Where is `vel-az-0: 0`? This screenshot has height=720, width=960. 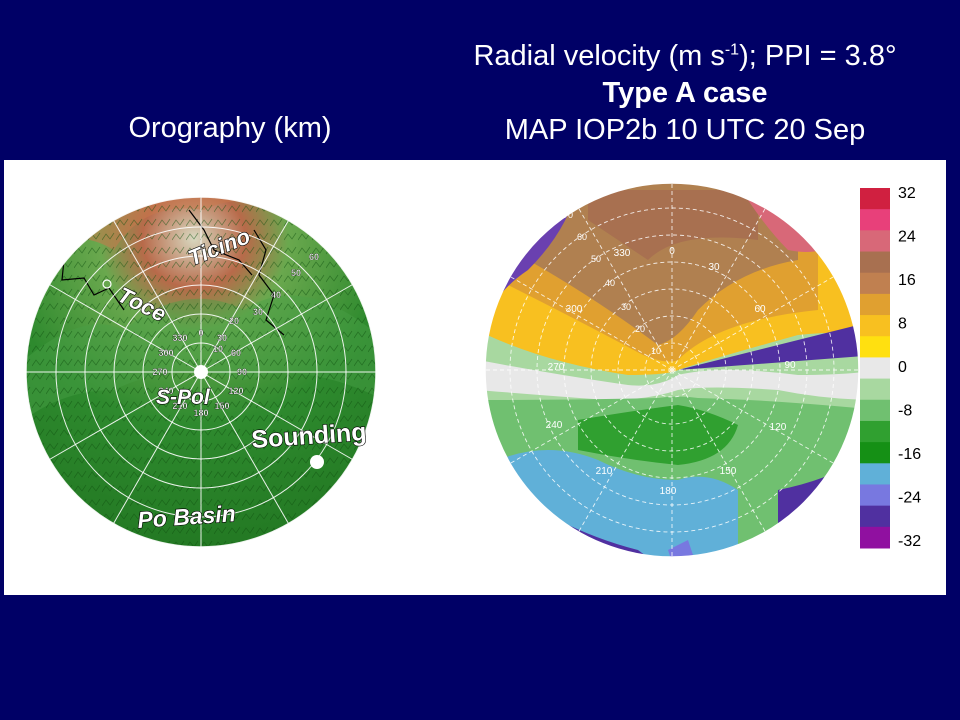
vel-az-0: 0 is located at coordinates (672, 251).